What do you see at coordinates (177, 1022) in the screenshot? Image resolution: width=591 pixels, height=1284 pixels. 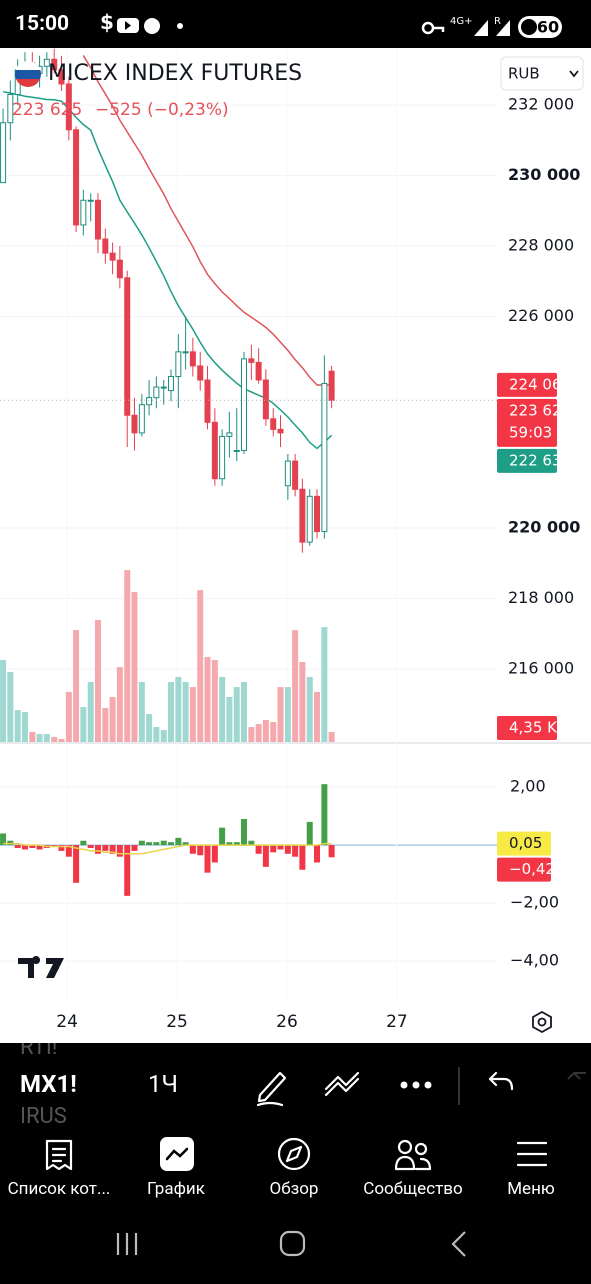 I see `x-tick-label: 25` at bounding box center [177, 1022].